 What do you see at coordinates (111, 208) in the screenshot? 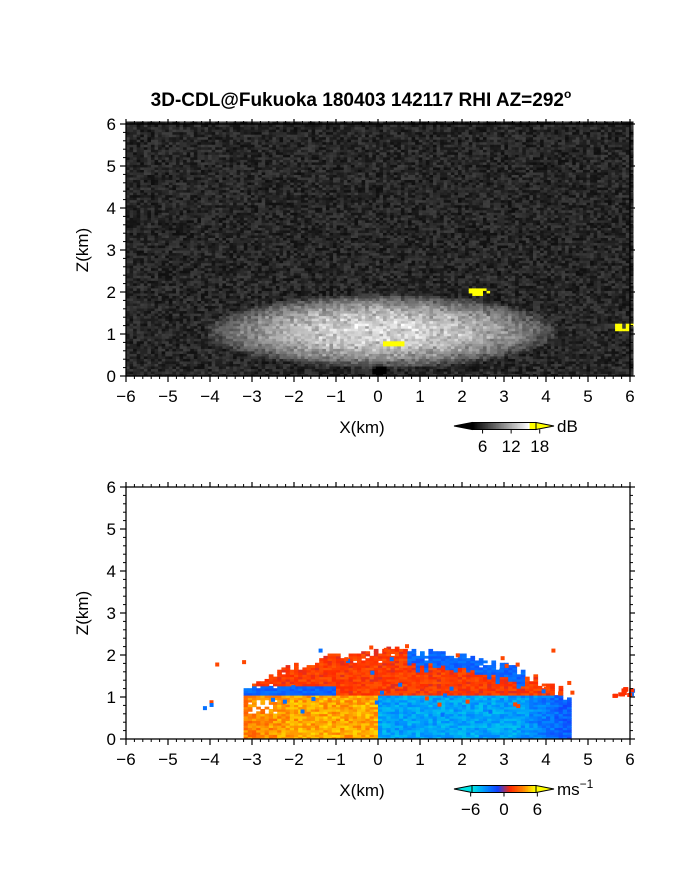
I see `intensity-y-tick-label: 4` at bounding box center [111, 208].